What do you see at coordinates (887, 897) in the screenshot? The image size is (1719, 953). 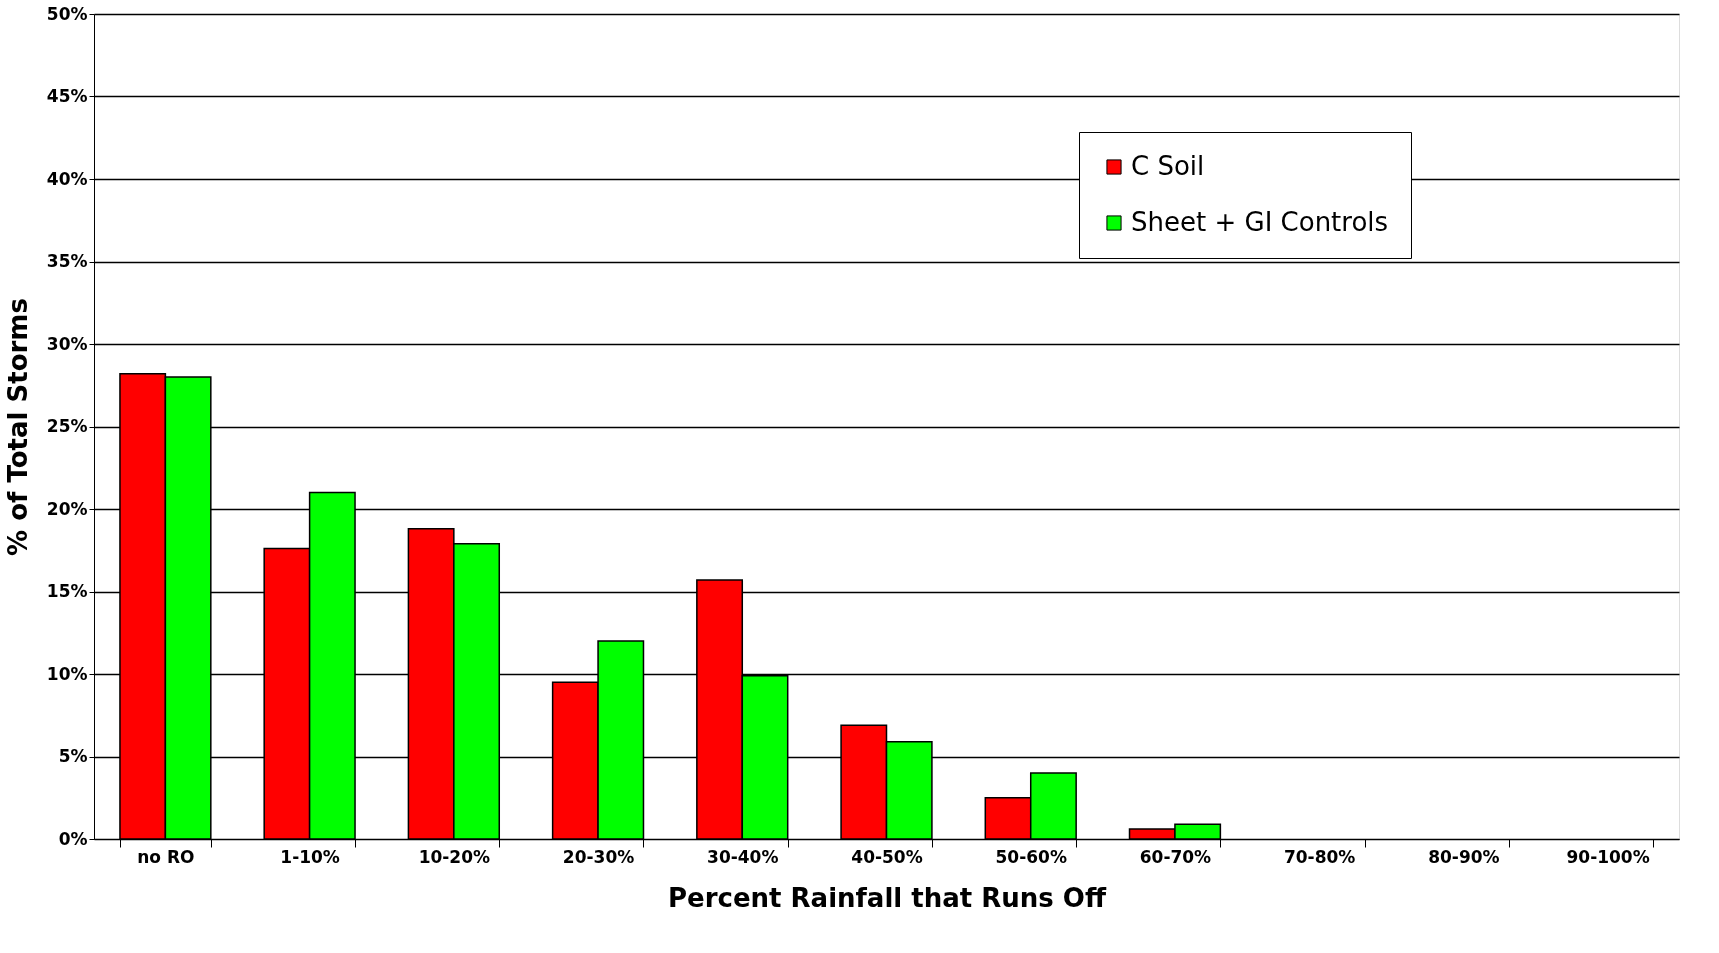 I see `x-axis-title: Percent Rainfall that Runs Off` at bounding box center [887, 897].